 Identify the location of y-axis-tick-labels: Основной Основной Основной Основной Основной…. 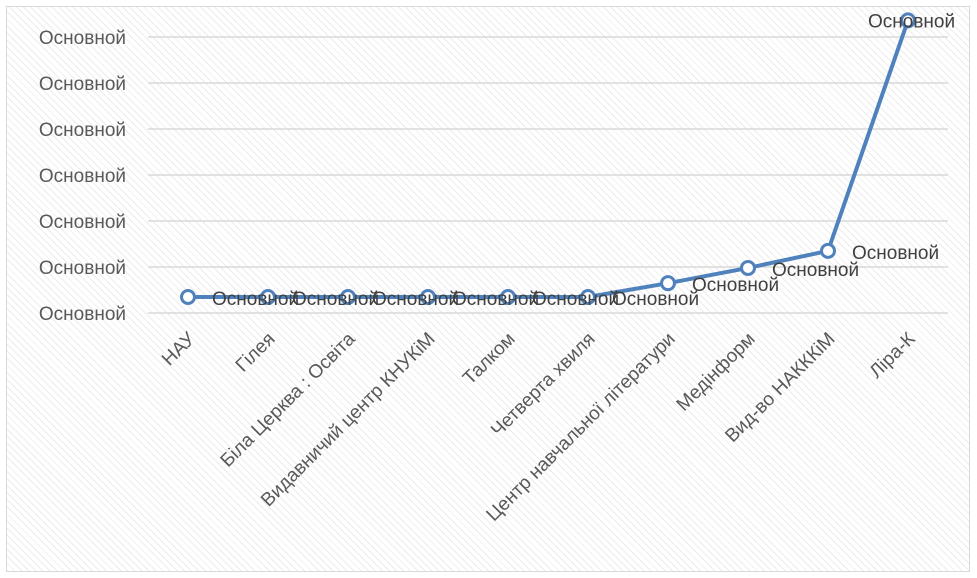
(82, 176).